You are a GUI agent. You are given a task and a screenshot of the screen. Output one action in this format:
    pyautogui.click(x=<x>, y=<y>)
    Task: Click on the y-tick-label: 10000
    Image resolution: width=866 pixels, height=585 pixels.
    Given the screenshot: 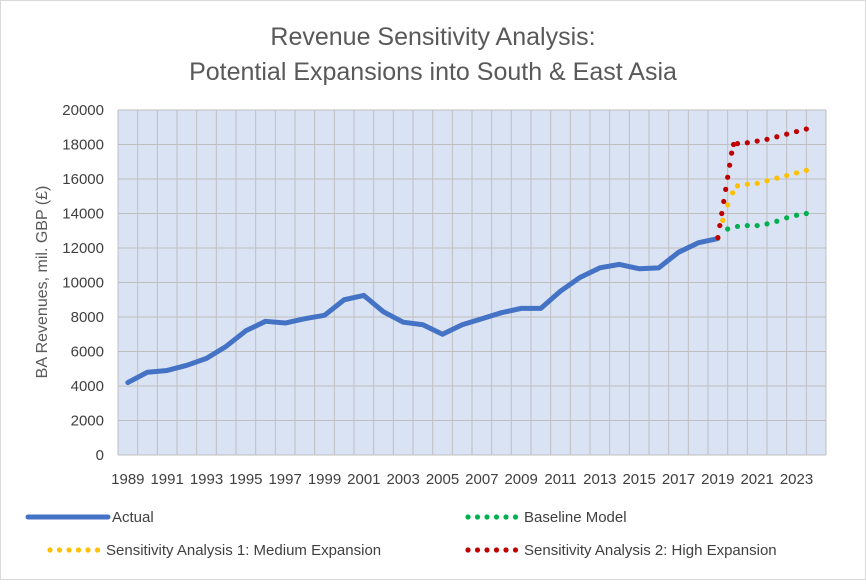 What is the action you would take?
    pyautogui.click(x=83, y=283)
    